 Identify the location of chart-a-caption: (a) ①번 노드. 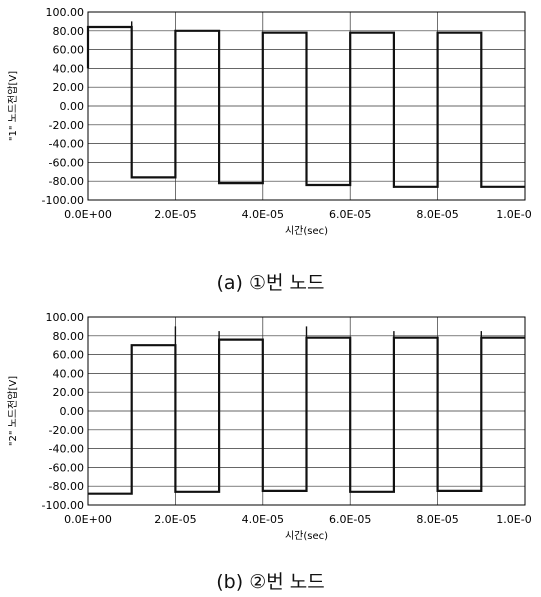
(270, 283).